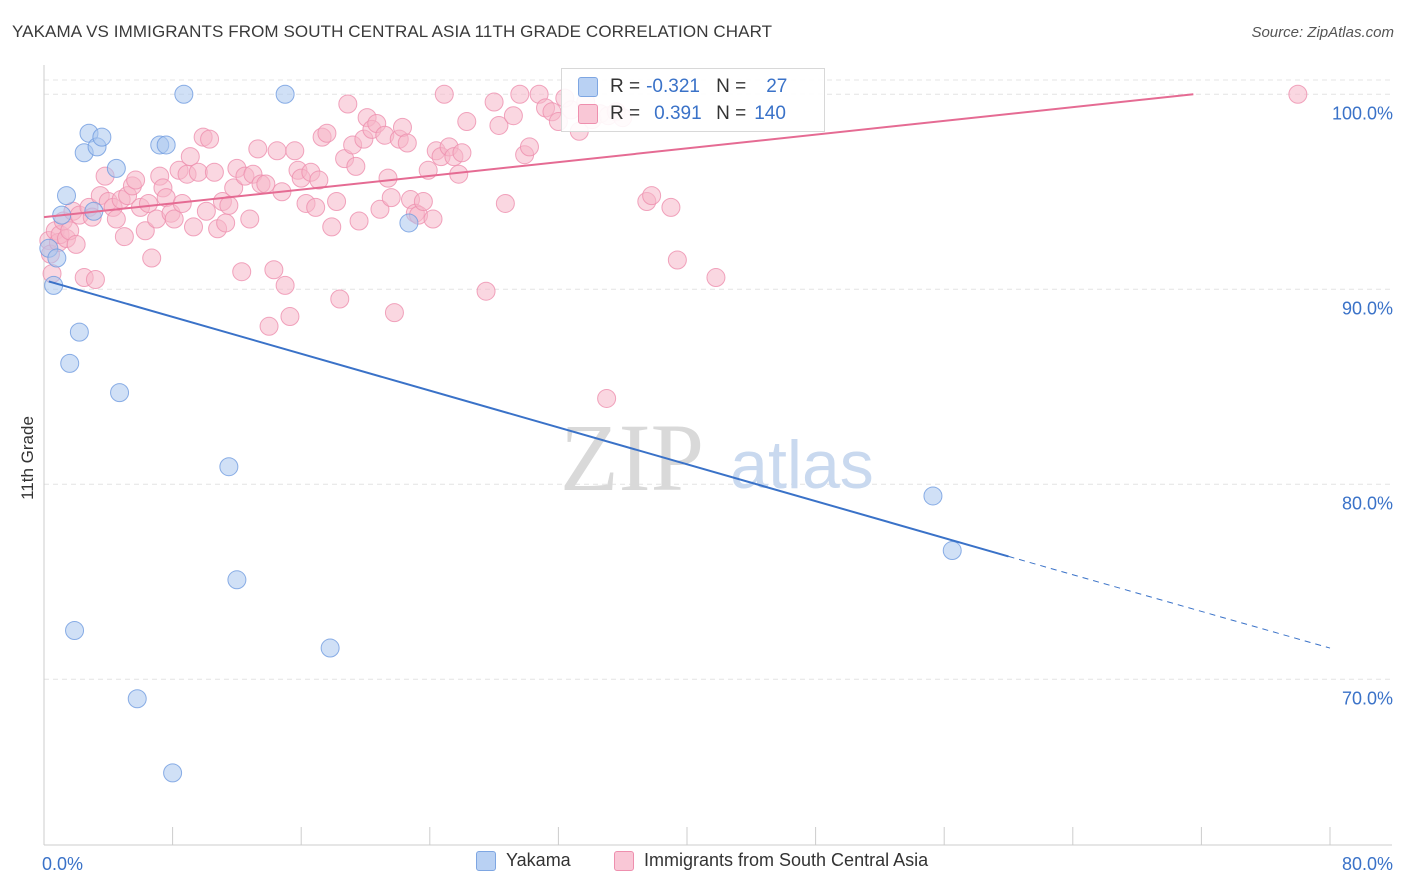  What do you see at coordinates (770, 113) in the screenshot?
I see `stats-n-value: 140` at bounding box center [770, 113].